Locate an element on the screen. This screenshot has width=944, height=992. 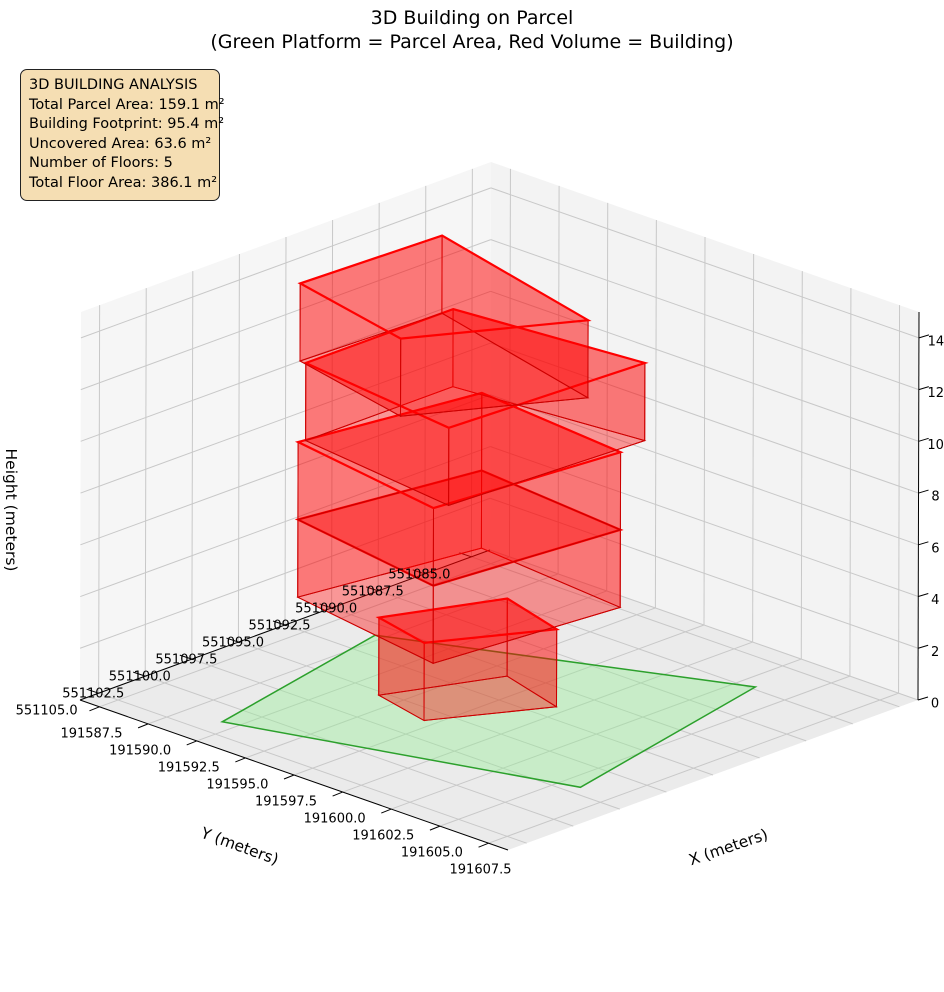
info-line-floors: Number of Floors: 5 is located at coordinates (101, 163).